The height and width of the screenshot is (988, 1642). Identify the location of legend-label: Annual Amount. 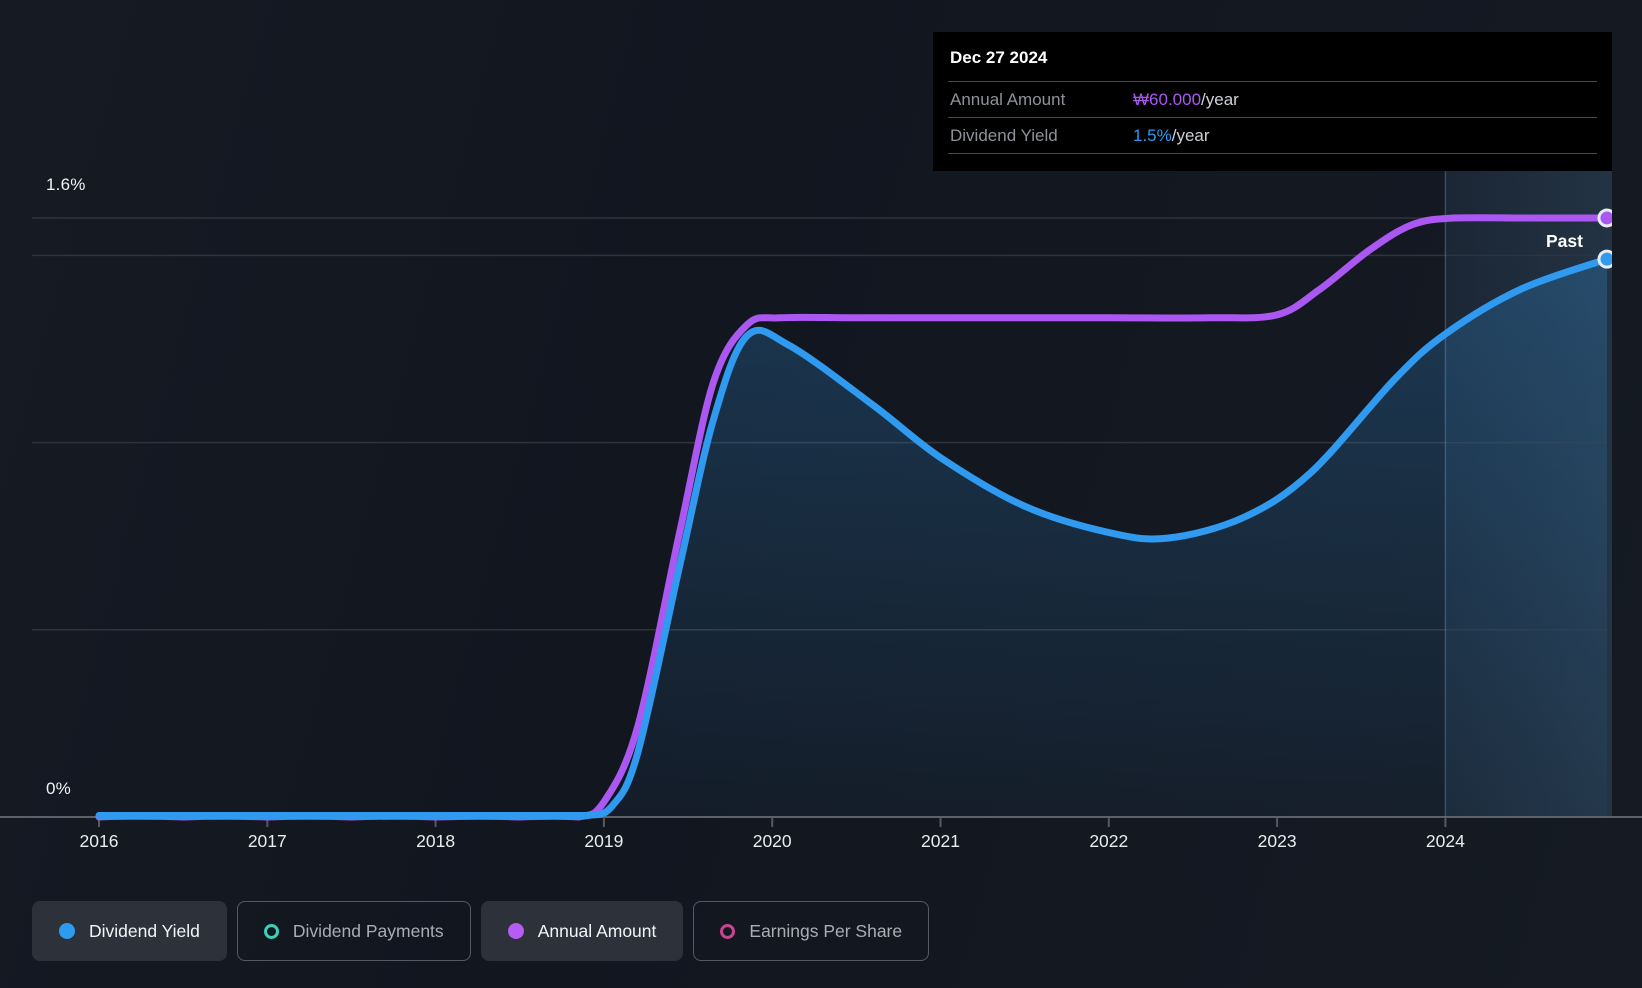
(597, 930).